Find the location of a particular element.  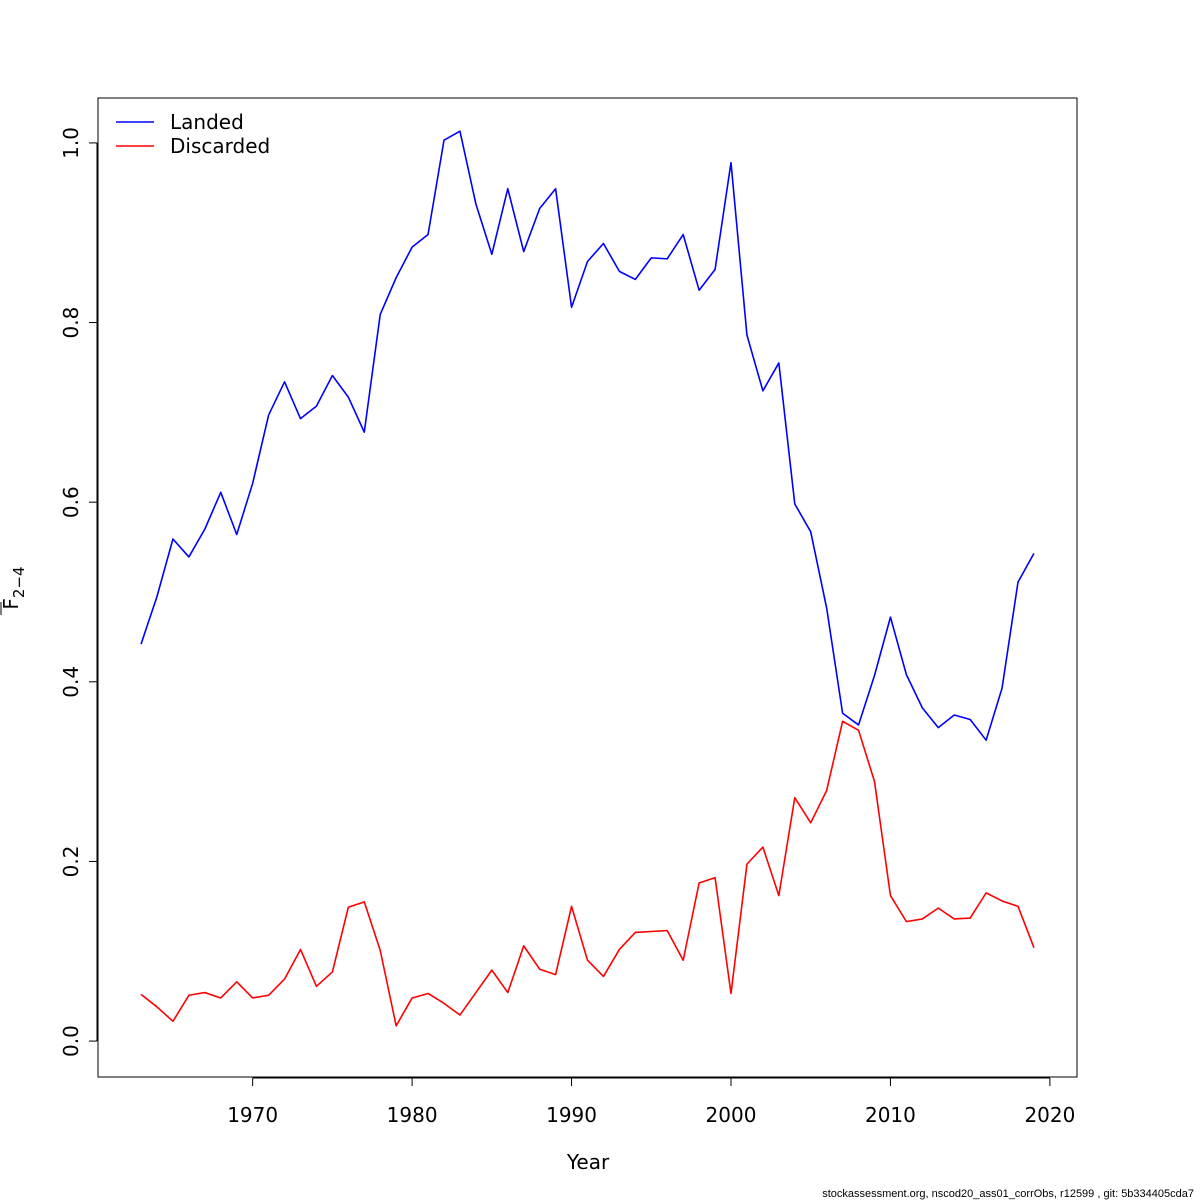

x-axis-title: Year is located at coordinates (588, 1162).